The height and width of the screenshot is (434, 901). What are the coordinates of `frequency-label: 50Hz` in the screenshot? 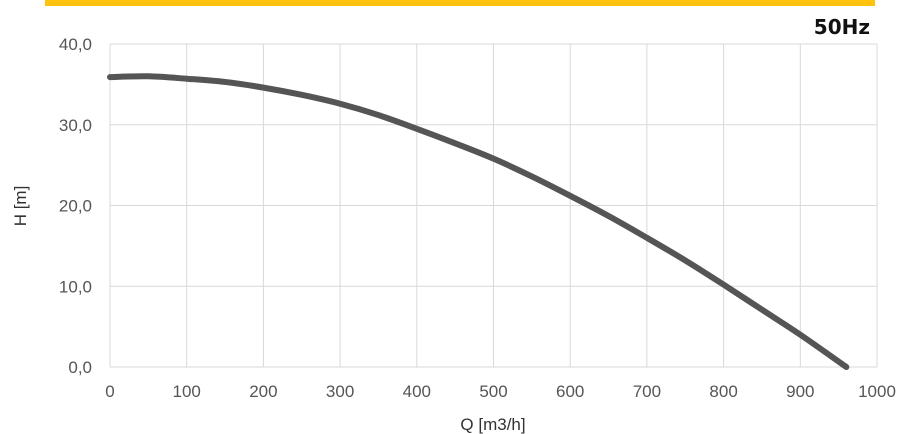 It's located at (842, 27).